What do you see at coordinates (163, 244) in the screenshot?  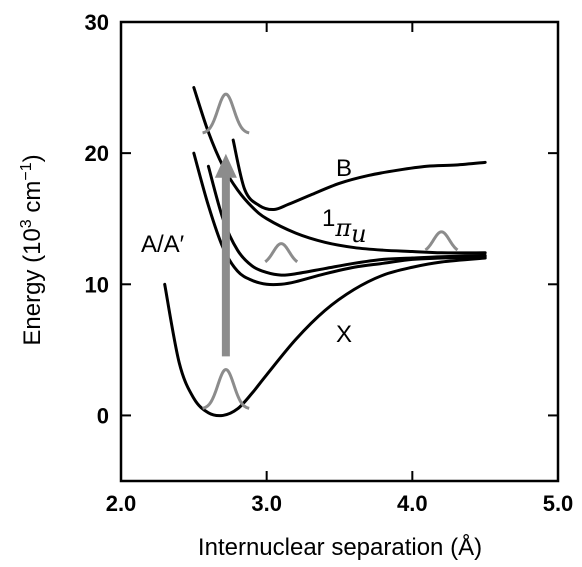 I see `curve-label-a: A/A′` at bounding box center [163, 244].